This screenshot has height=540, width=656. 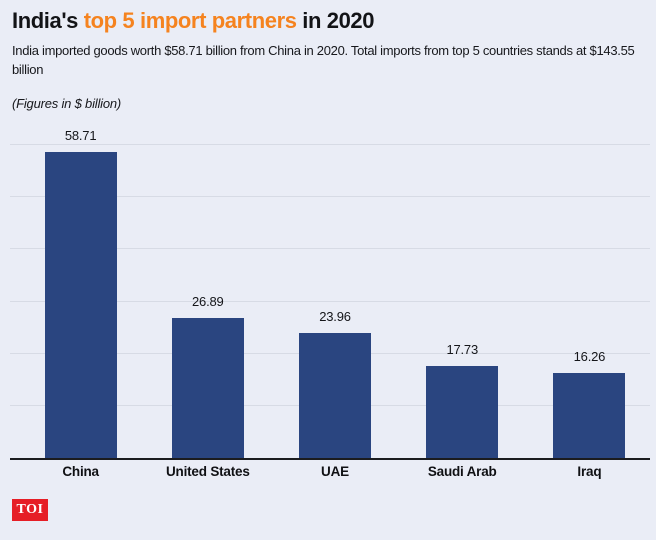 What do you see at coordinates (48, 20) in the screenshot?
I see `title-prefix: India's` at bounding box center [48, 20].